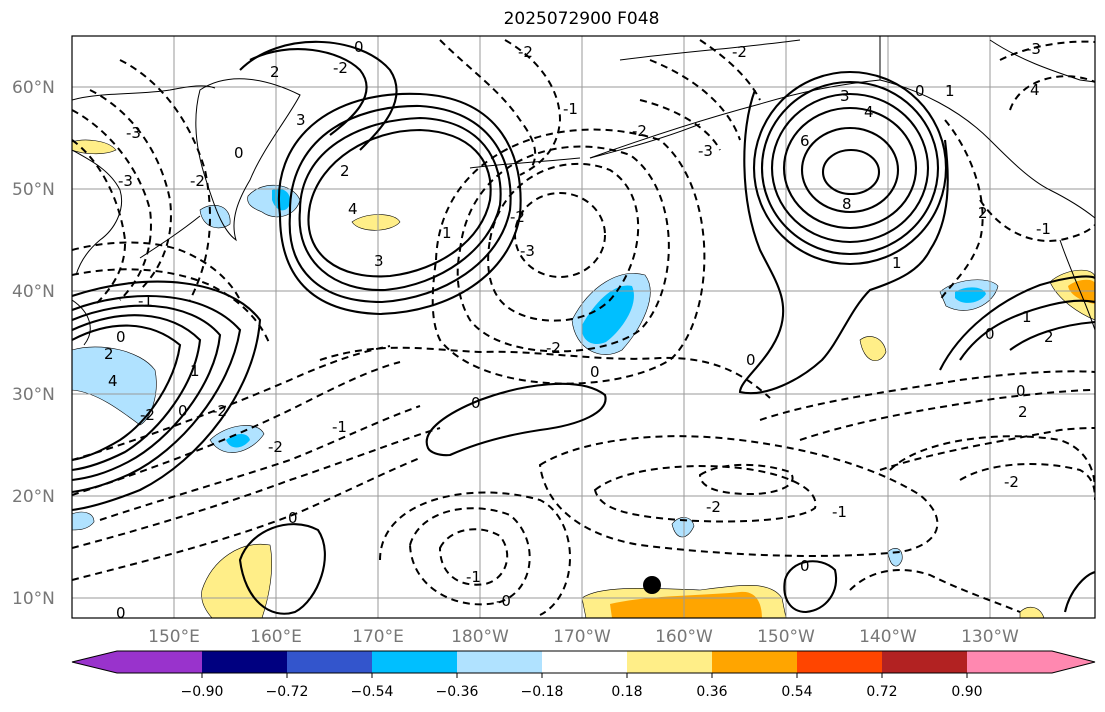 The image size is (1105, 712). I want to click on colorbar-low-extend, so click(94, 662).